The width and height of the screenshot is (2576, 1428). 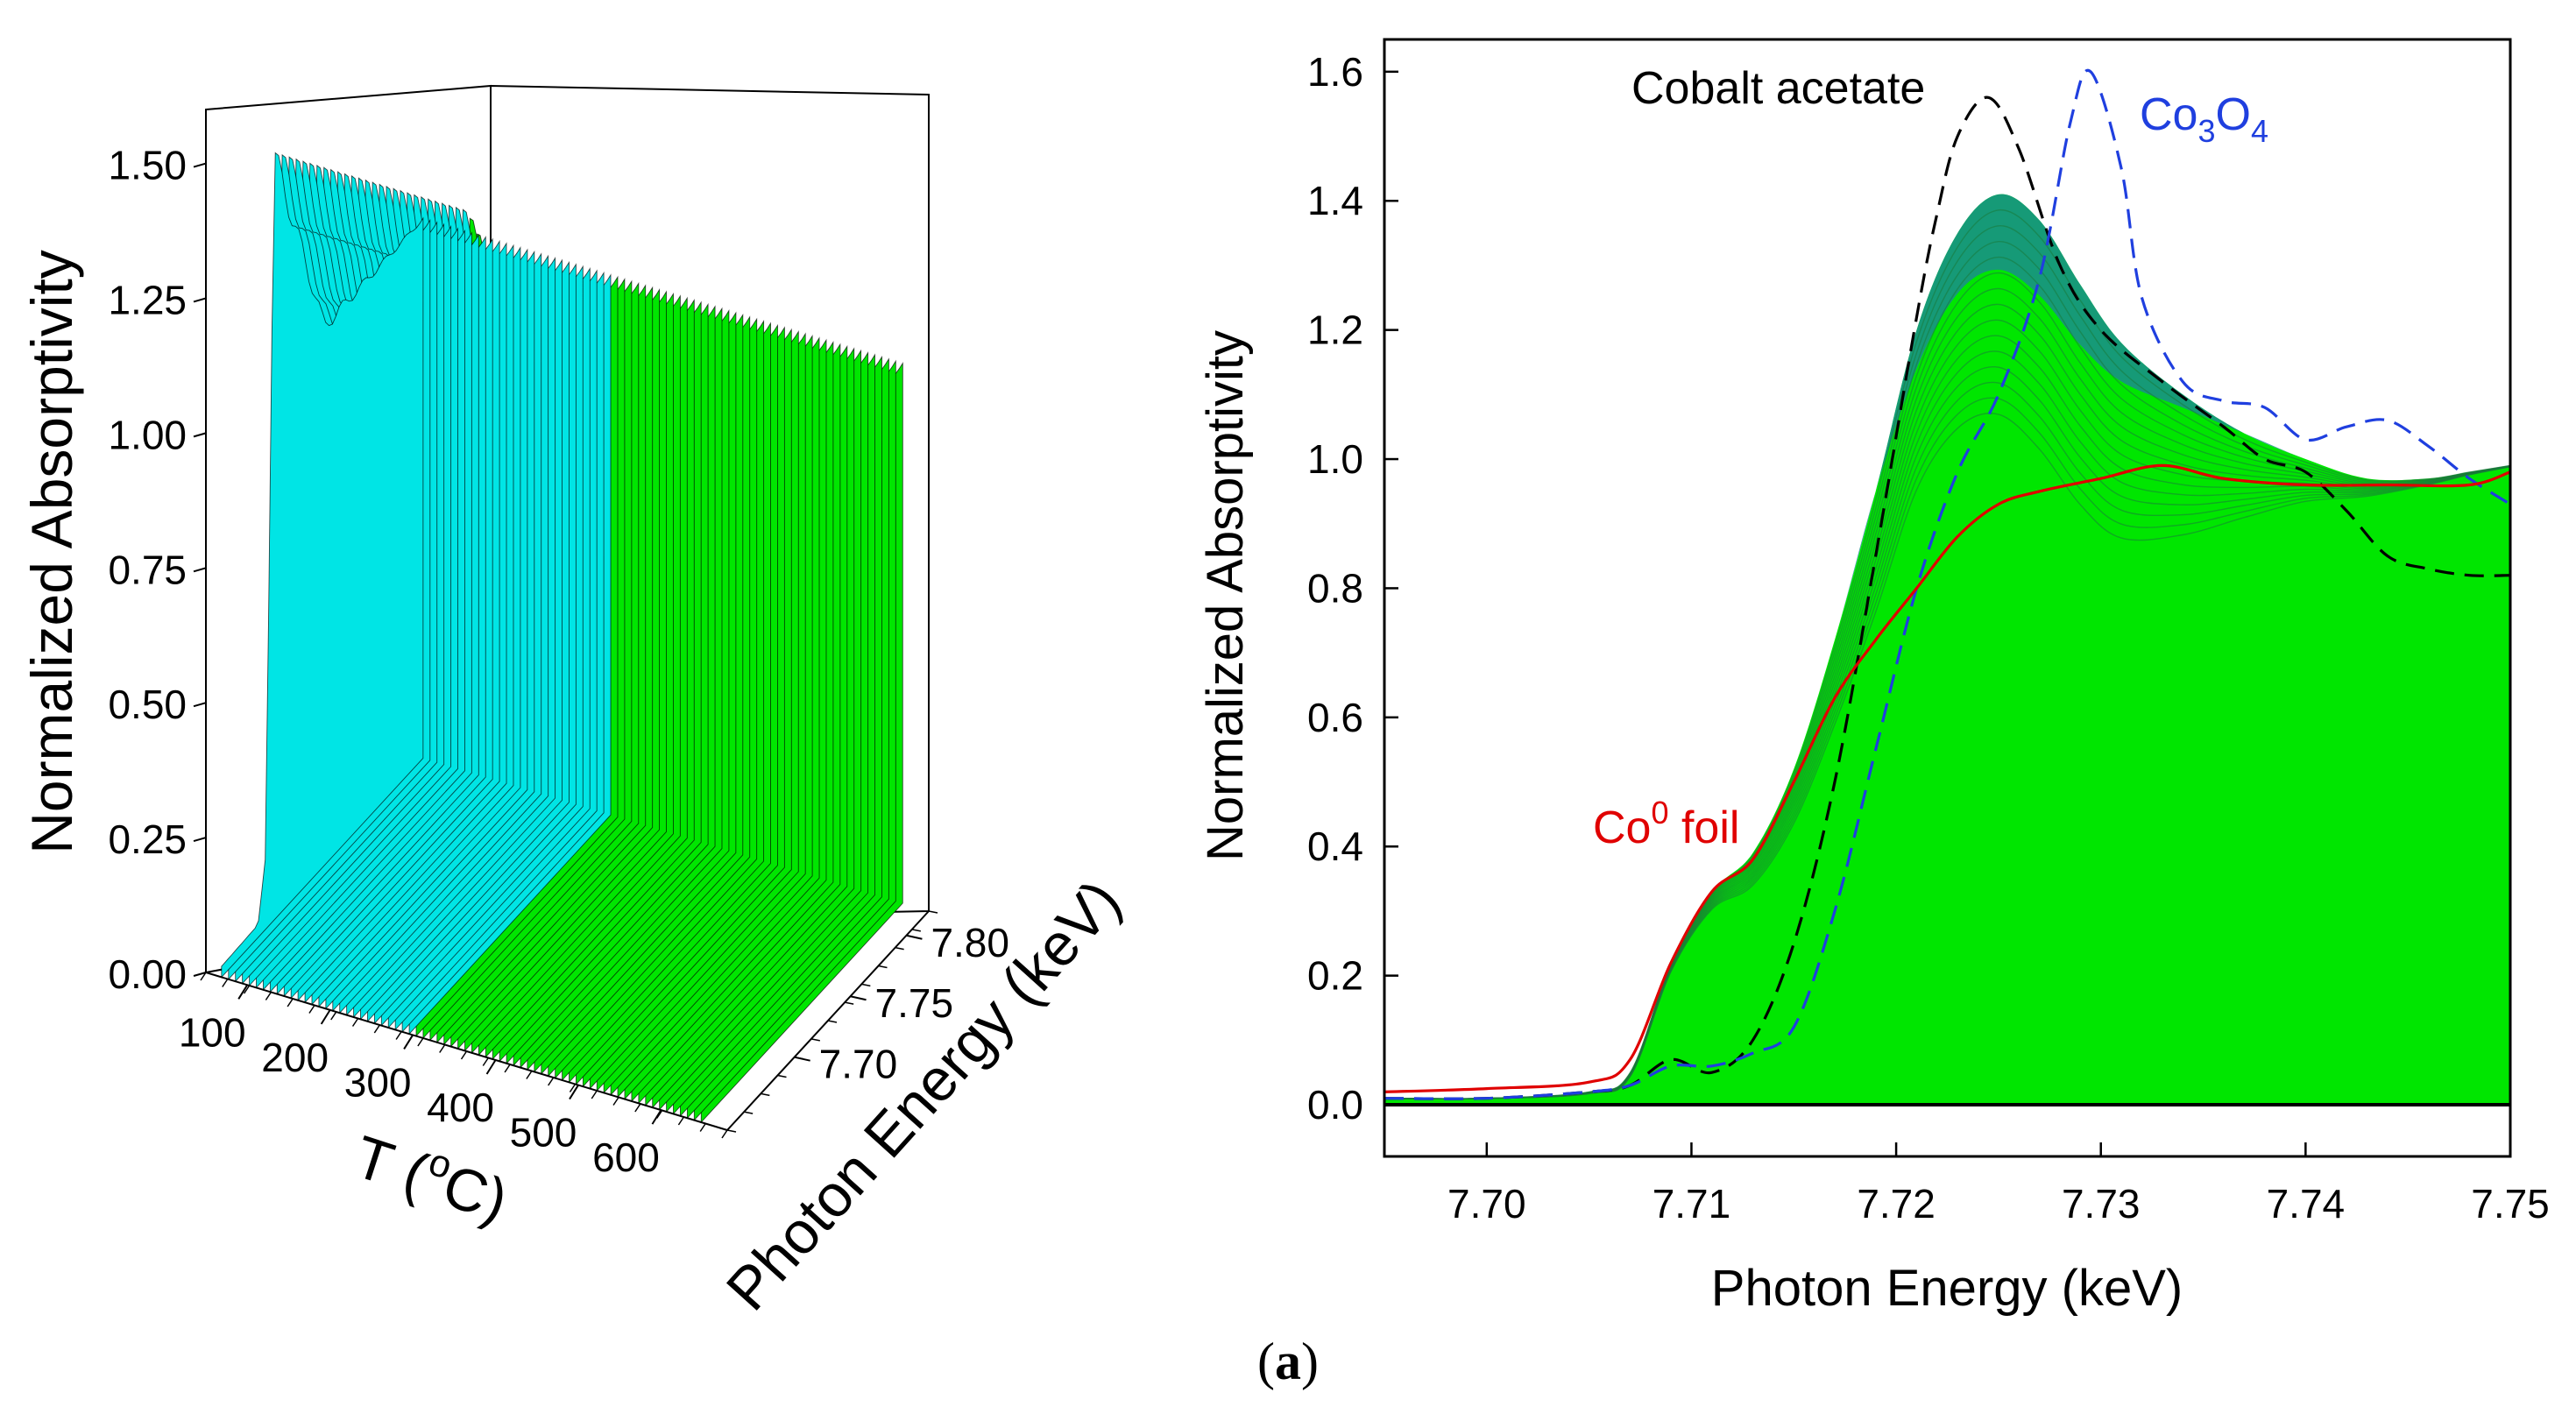 I want to click on co3o4-part-4: 4, so click(x=2259, y=131).